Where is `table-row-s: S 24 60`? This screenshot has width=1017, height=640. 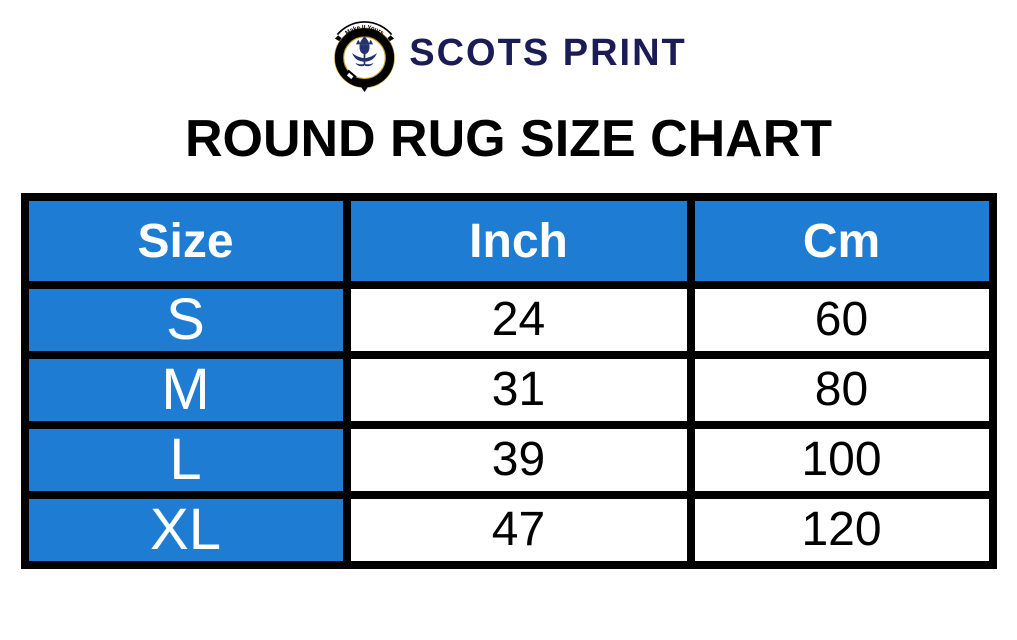
table-row-s: S 24 60 is located at coordinates (508, 320).